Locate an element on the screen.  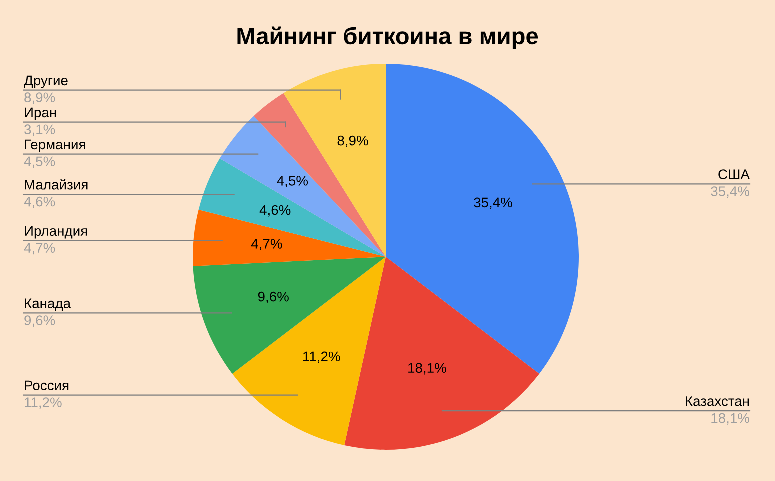
data-label: 4,7% is located at coordinates (266, 245).